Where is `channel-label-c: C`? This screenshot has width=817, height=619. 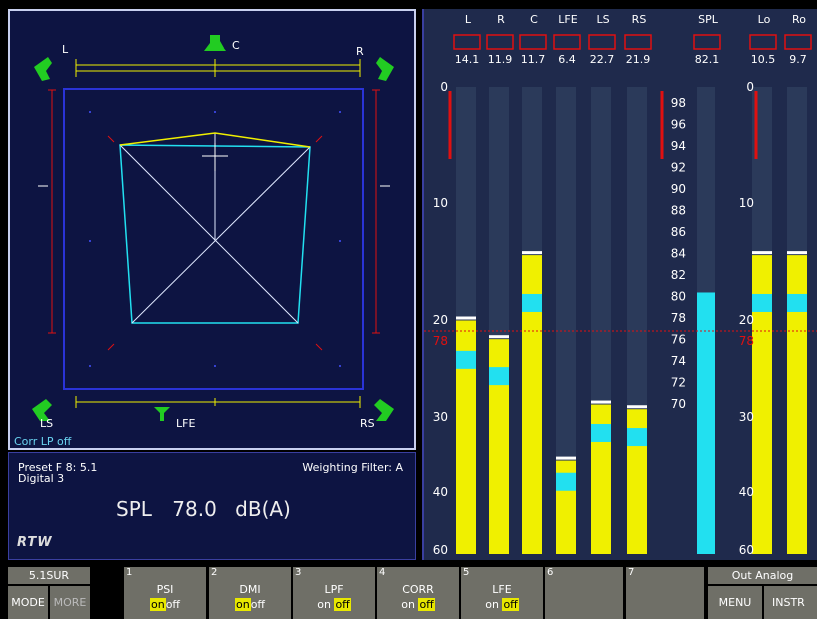 channel-label-c: C is located at coordinates (534, 19).